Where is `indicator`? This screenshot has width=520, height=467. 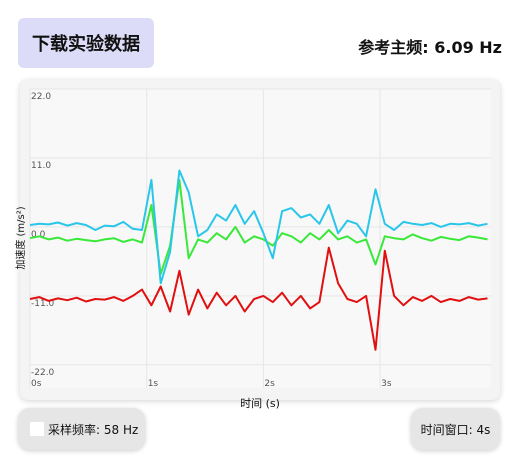
indicator is located at coordinates (37, 429).